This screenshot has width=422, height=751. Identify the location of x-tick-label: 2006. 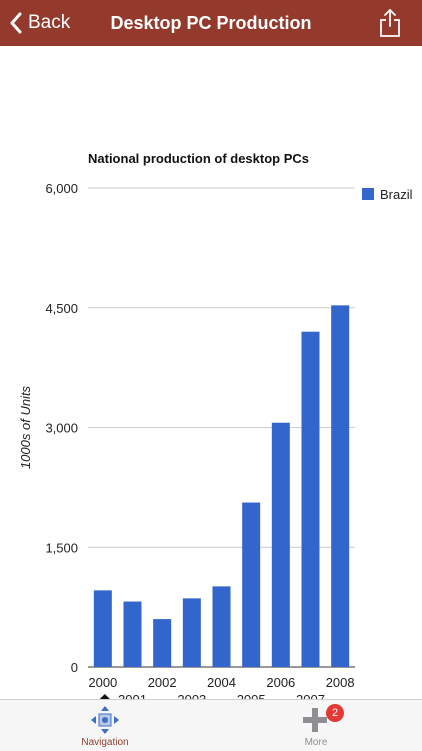
(280, 682).